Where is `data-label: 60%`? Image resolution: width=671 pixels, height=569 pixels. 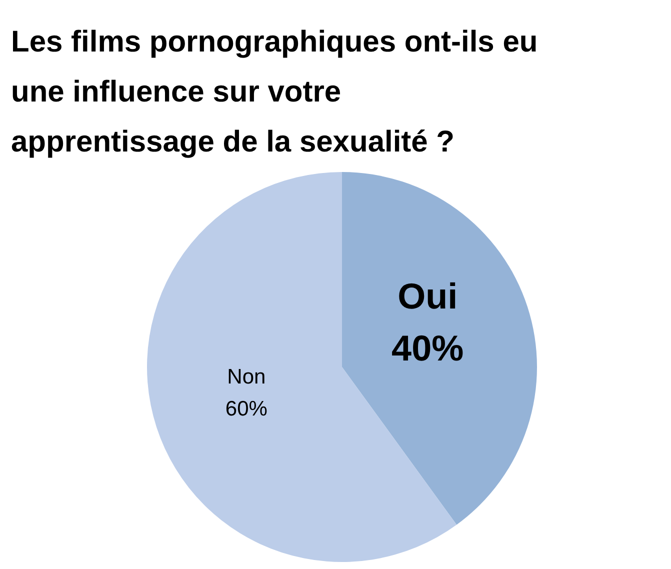
data-label: 60% is located at coordinates (246, 409).